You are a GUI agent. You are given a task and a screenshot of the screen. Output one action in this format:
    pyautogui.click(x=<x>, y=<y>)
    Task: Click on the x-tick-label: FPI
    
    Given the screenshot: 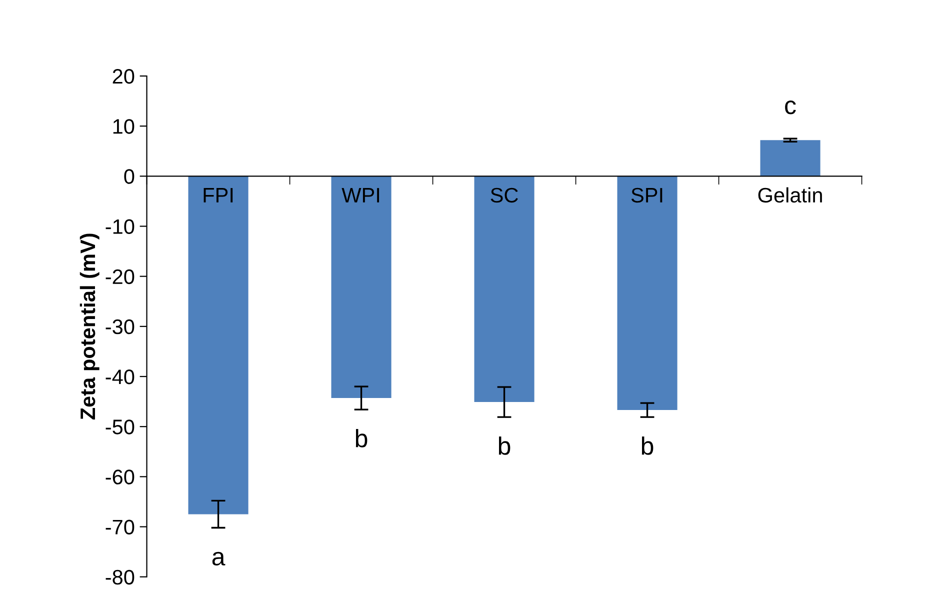 What is the action you would take?
    pyautogui.click(x=218, y=195)
    